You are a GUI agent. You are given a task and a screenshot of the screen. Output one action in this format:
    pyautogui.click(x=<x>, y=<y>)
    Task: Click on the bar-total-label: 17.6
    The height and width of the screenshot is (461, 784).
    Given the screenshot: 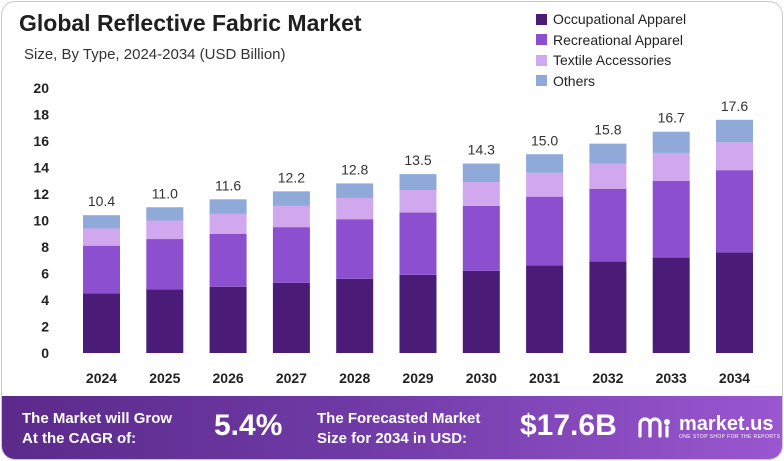 What is the action you would take?
    pyautogui.click(x=734, y=106)
    